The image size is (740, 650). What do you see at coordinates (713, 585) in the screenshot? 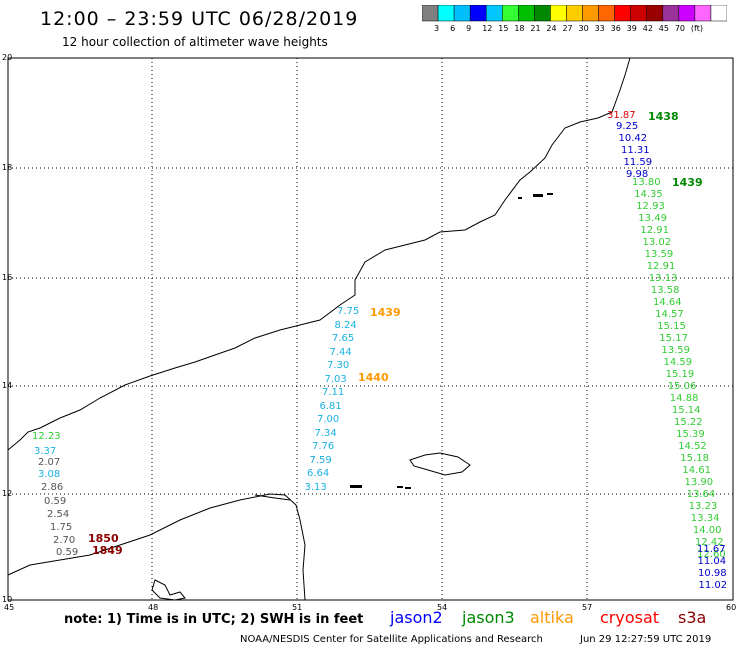
I see `swh-label-blue-bottom: 11.02` at bounding box center [713, 585].